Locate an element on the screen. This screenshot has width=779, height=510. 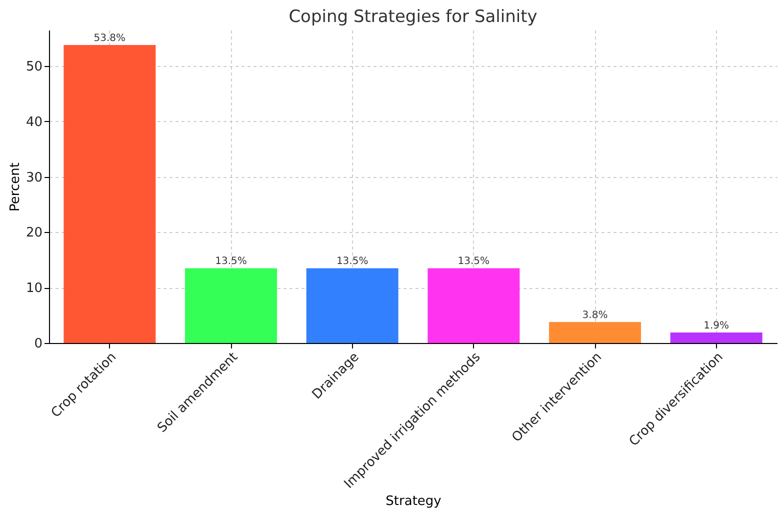
y-tick-label: 0 is located at coordinates (38, 344).